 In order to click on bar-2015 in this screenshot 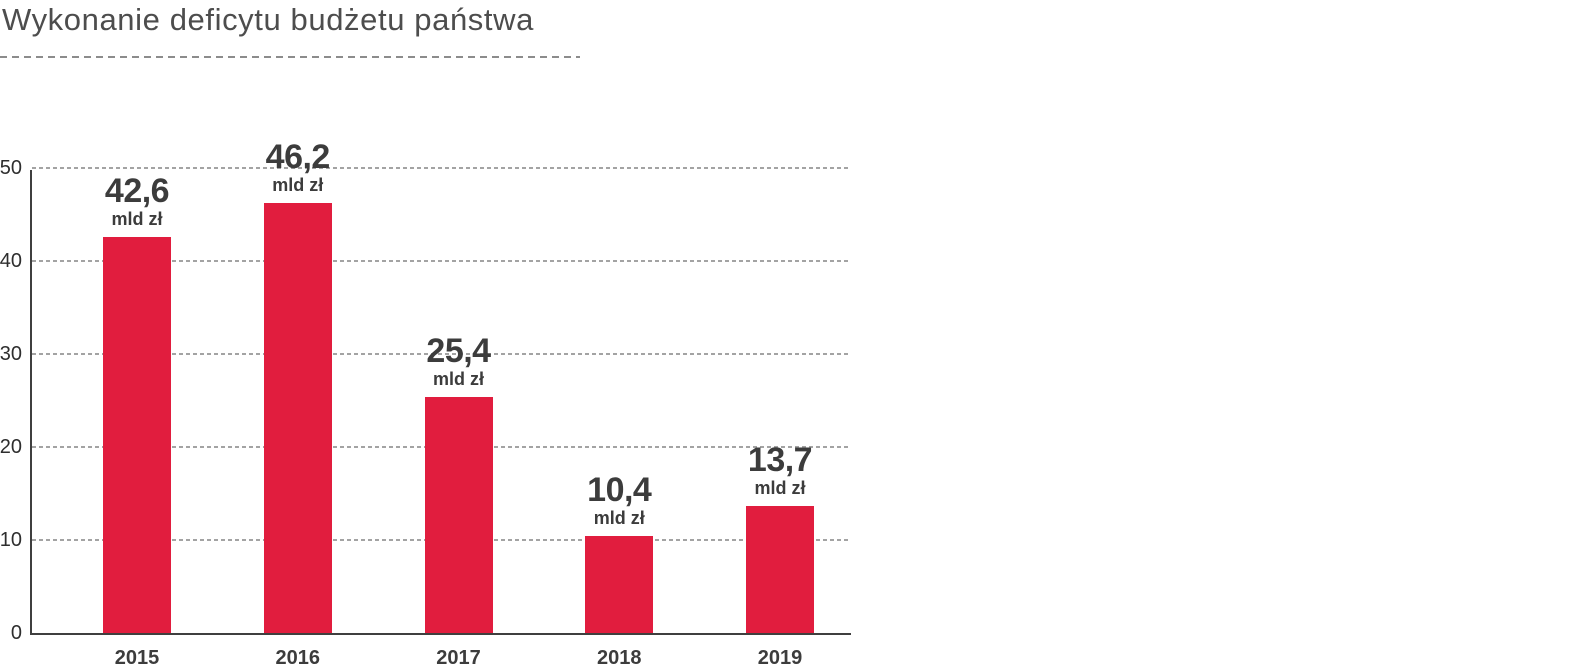, I will do `click(137, 434)`.